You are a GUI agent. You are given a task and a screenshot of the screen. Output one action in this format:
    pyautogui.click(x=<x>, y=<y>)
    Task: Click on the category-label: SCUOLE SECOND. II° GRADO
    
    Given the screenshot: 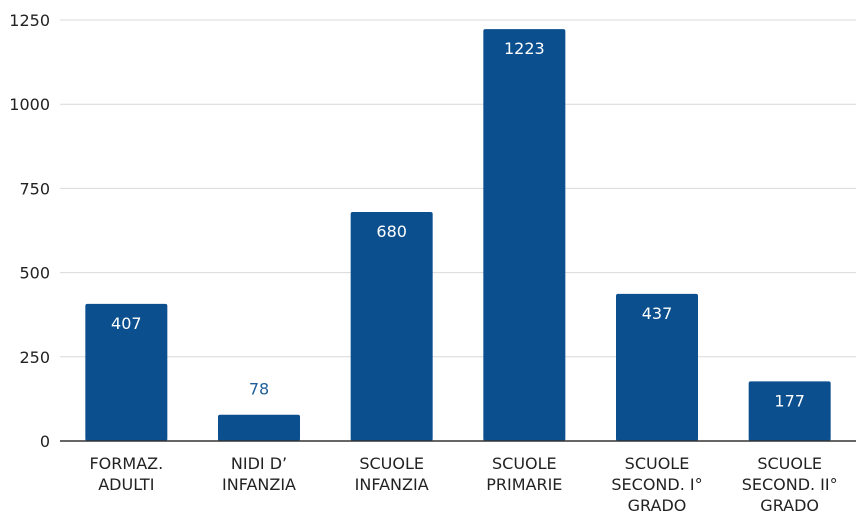 What is the action you would take?
    pyautogui.click(x=790, y=484)
    